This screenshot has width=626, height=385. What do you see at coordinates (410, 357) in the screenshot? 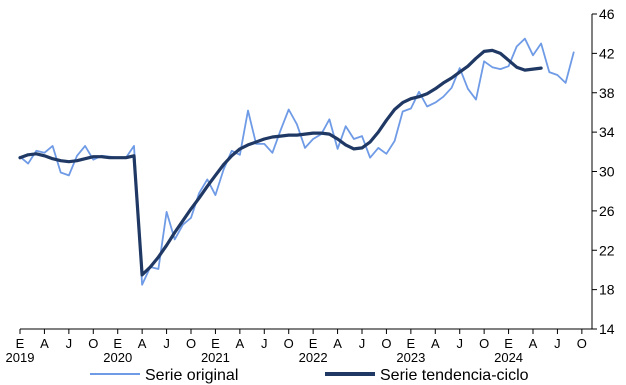
I see `x-year-label: 2023` at bounding box center [410, 357].